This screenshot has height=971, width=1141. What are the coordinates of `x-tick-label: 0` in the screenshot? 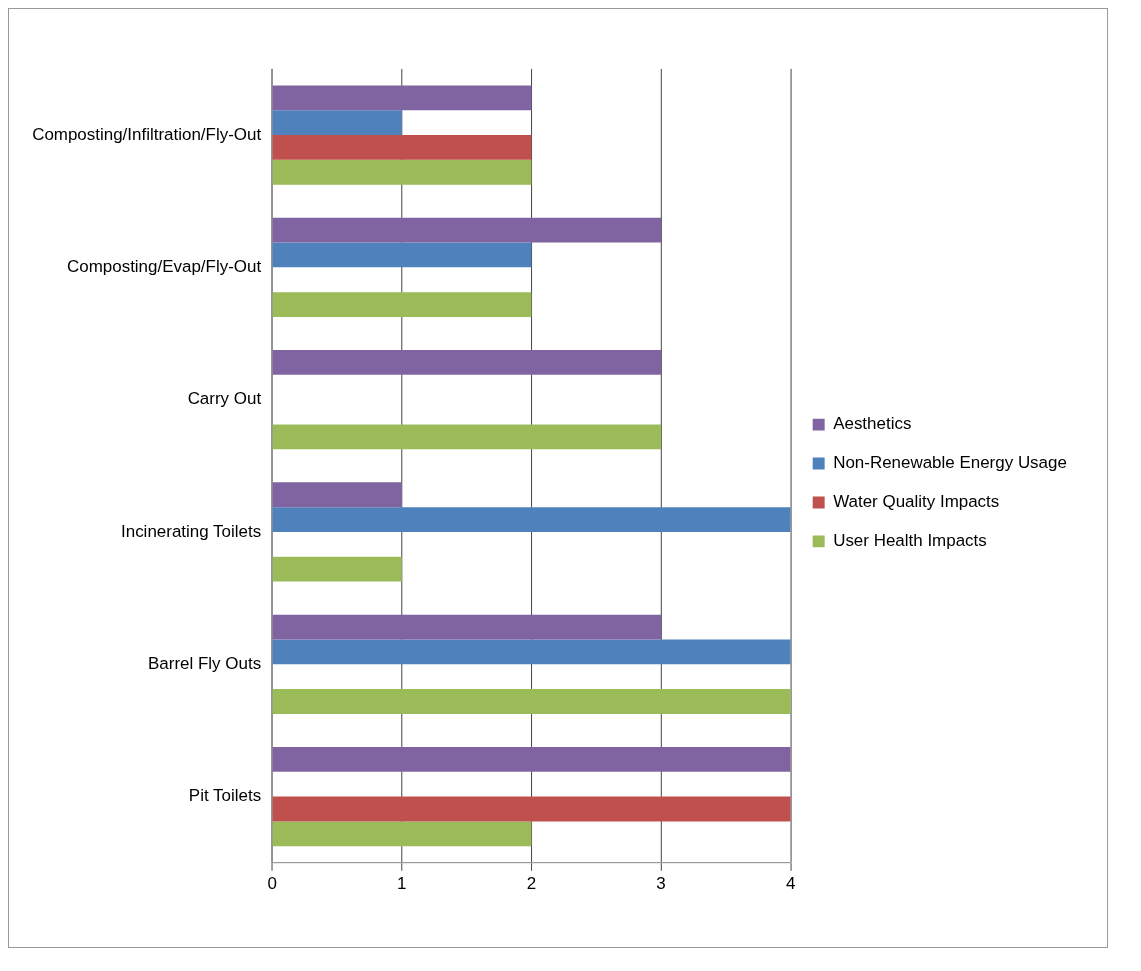 It's located at (272, 883).